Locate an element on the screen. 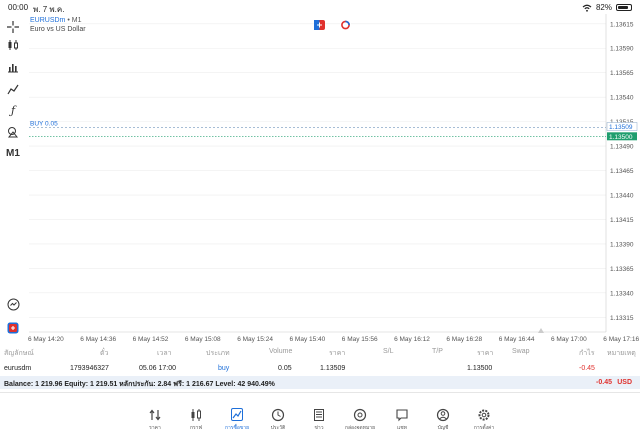 This screenshot has height=448, width=640. status-date: พ. 7 พ.ค. is located at coordinates (49, 9).